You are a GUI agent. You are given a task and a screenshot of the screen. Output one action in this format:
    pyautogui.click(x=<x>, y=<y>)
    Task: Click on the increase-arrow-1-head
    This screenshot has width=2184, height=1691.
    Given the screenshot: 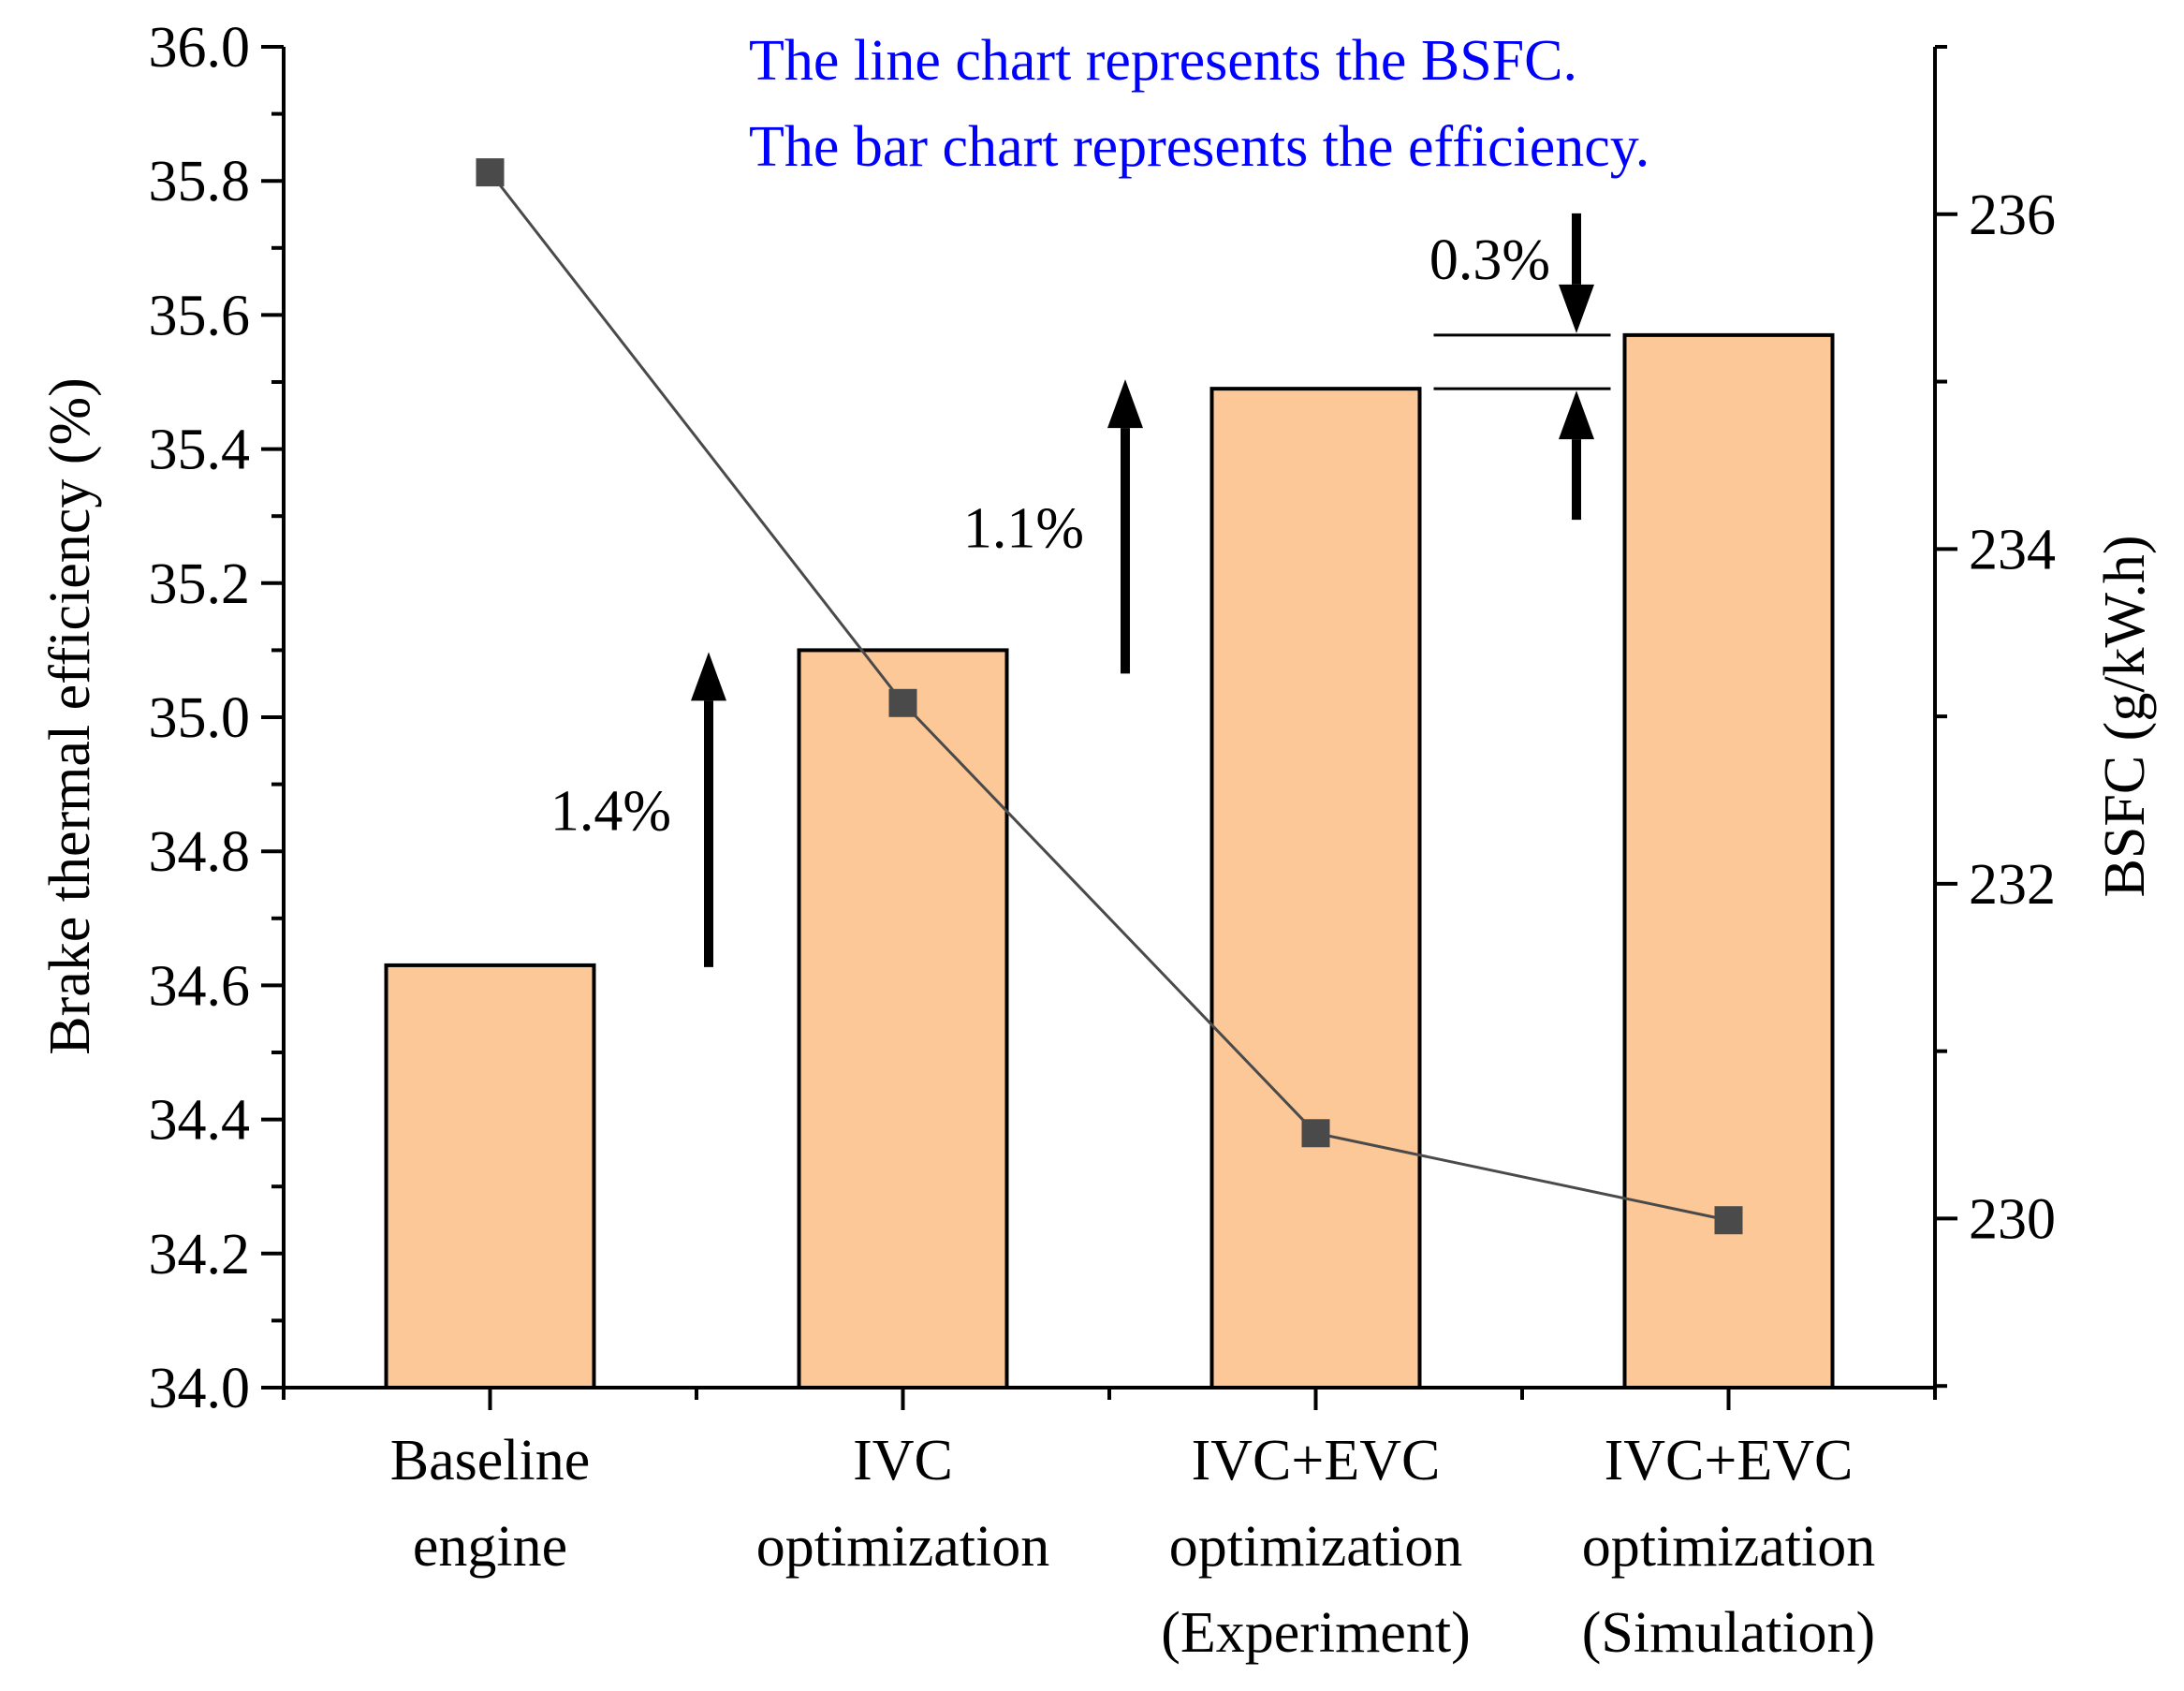 What is the action you would take?
    pyautogui.click(x=1125, y=404)
    